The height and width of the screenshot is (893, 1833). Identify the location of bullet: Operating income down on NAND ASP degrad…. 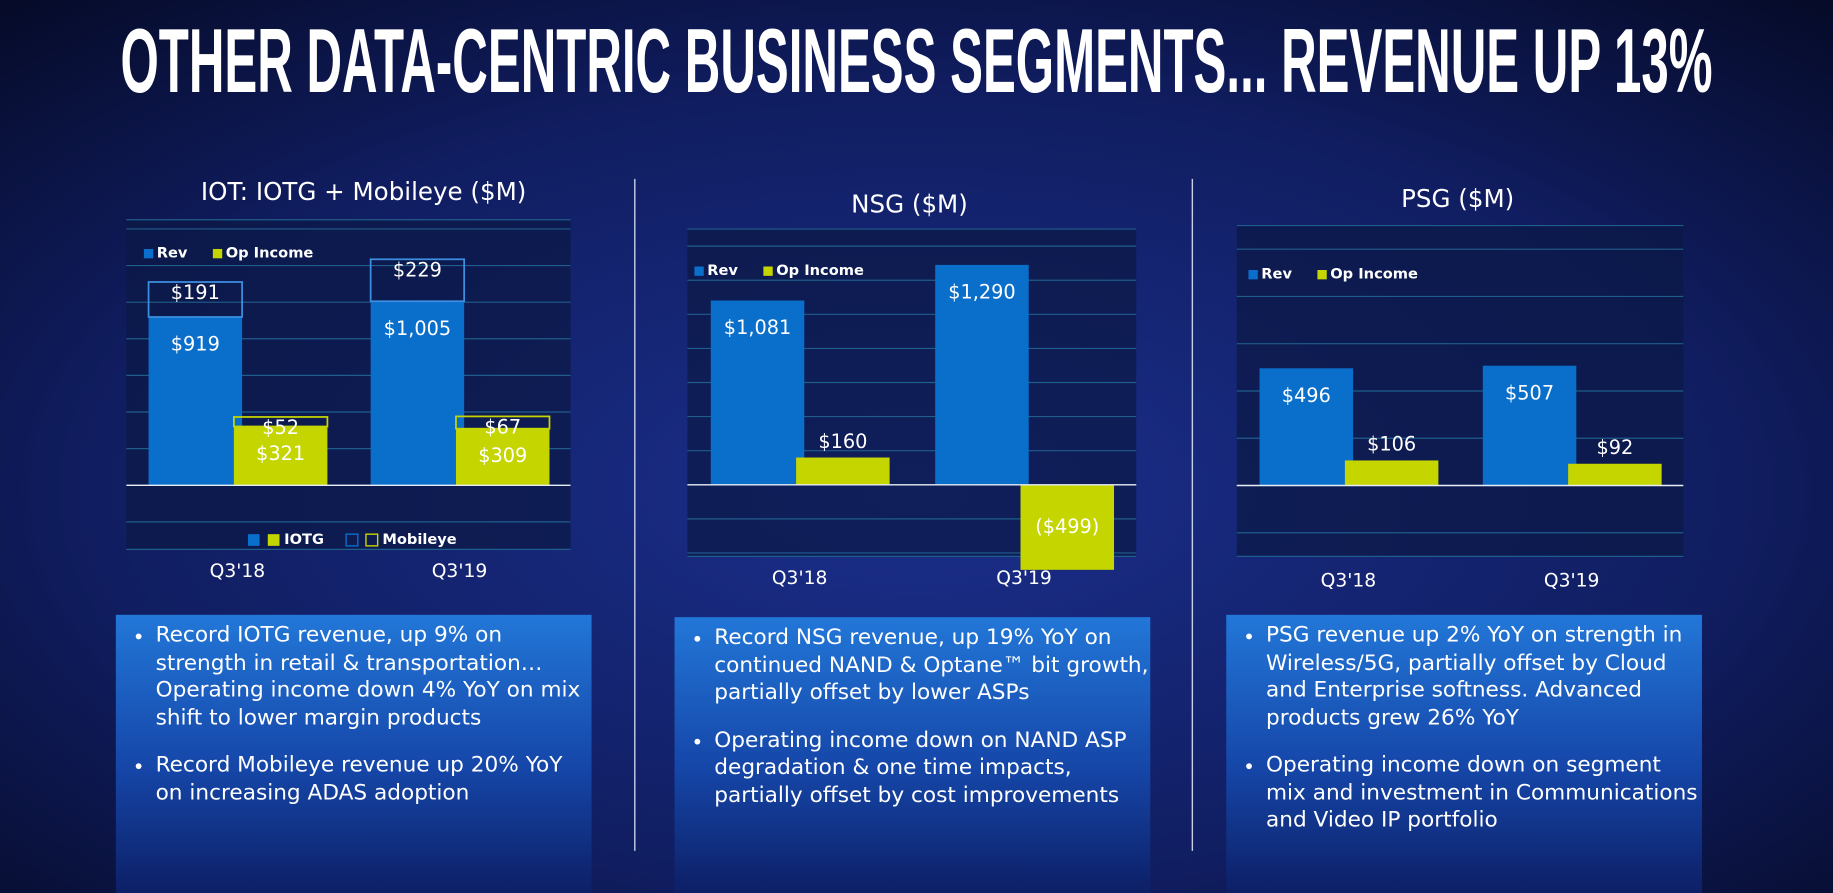
(932, 767).